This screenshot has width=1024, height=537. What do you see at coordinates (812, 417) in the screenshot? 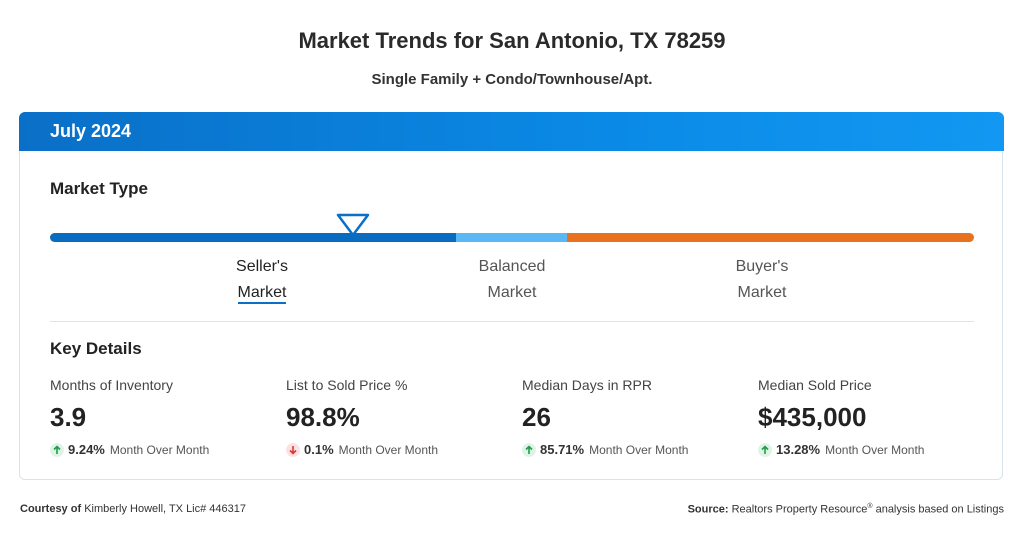
I see `metric-value: $435,000` at bounding box center [812, 417].